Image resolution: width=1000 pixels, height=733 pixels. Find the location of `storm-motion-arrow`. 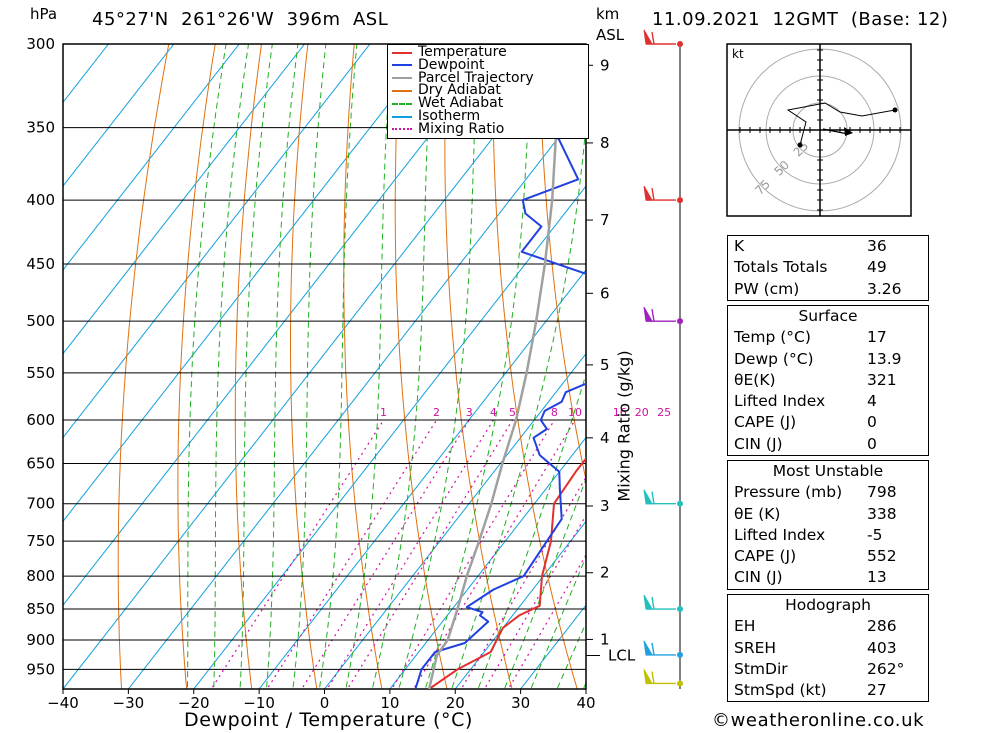

storm-motion-arrow is located at coordinates (835, 131).